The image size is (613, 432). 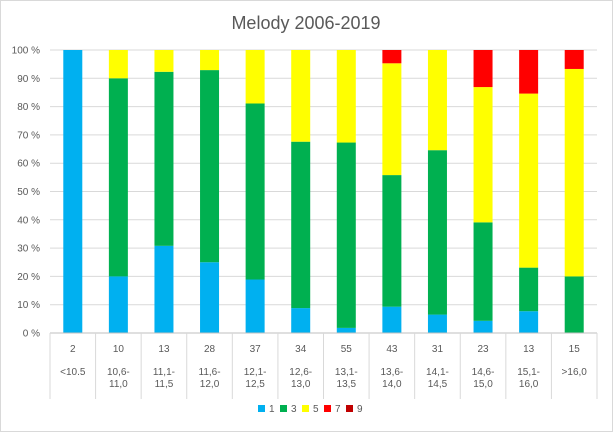 What do you see at coordinates (392, 349) in the screenshot?
I see `count-label: 43` at bounding box center [392, 349].